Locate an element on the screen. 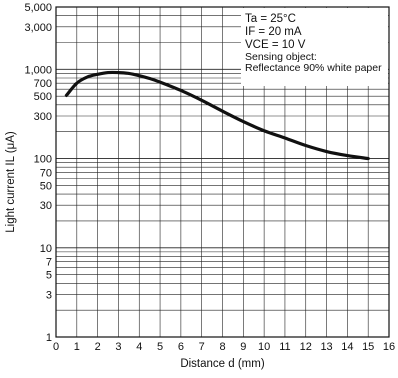 Image resolution: width=398 pixels, height=378 pixels. x-tick-label: 14 is located at coordinates (347, 347).